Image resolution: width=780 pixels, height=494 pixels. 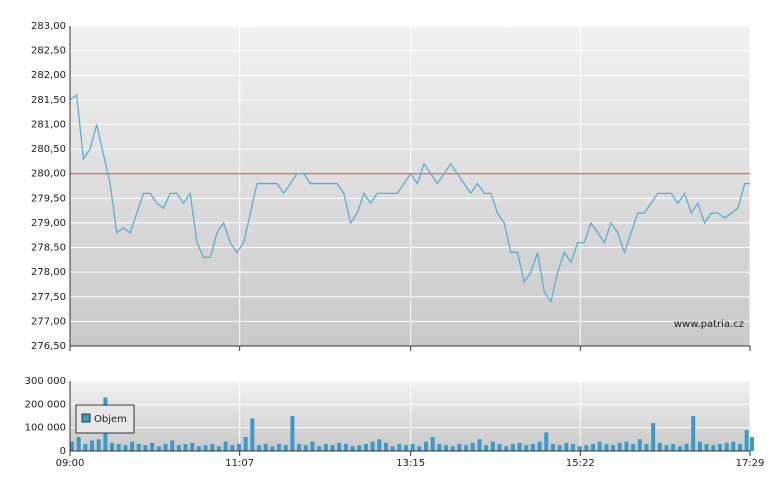 I want to click on x-tick-label: 15:22, so click(x=580, y=463).